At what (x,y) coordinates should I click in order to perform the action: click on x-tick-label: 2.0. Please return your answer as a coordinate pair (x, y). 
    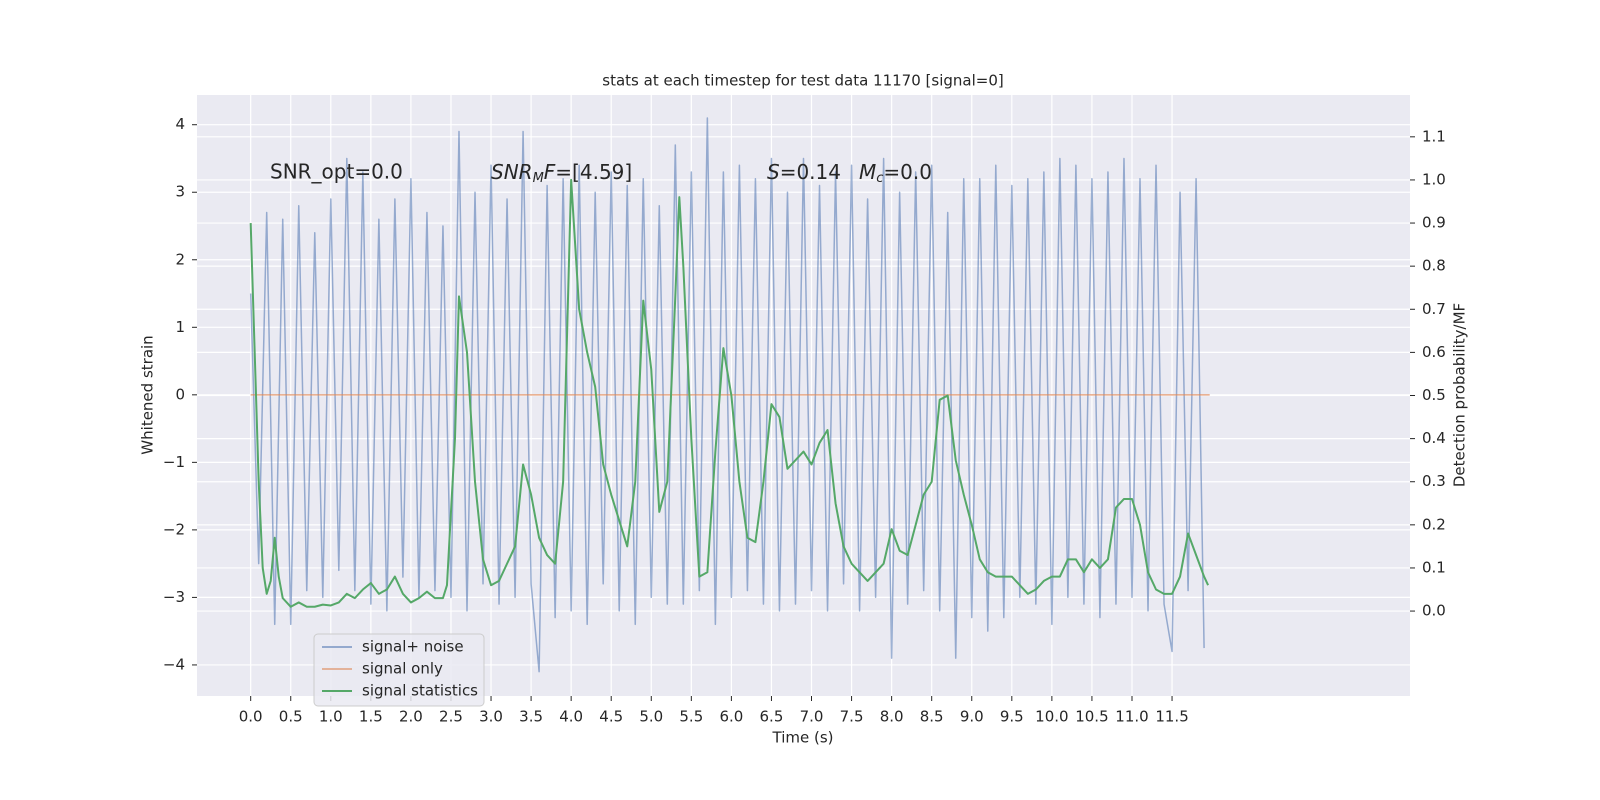
    Looking at the image, I should click on (411, 717).